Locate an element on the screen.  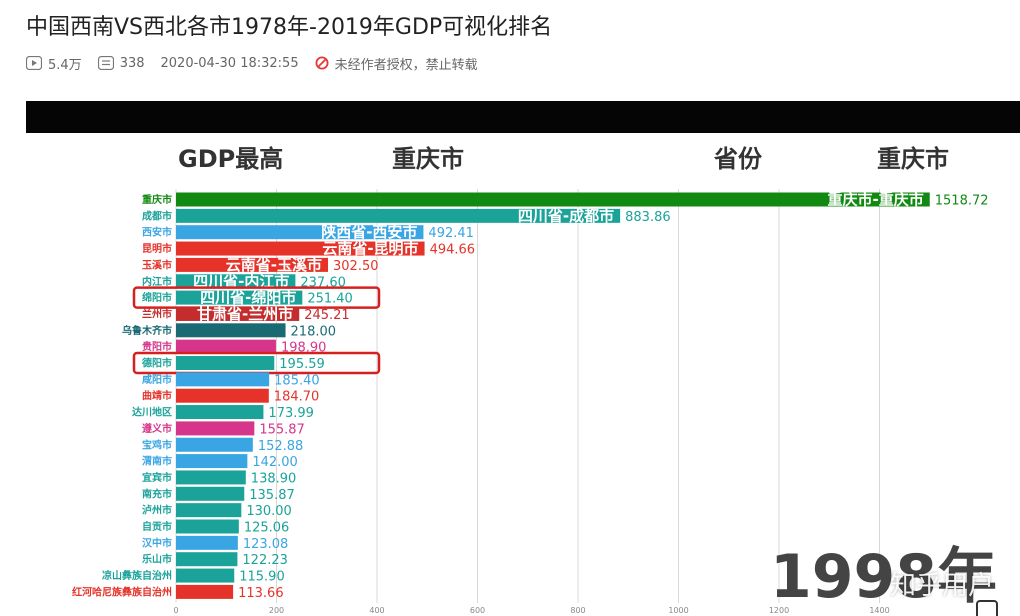
bar-value-label: 142.00 is located at coordinates (274, 462).